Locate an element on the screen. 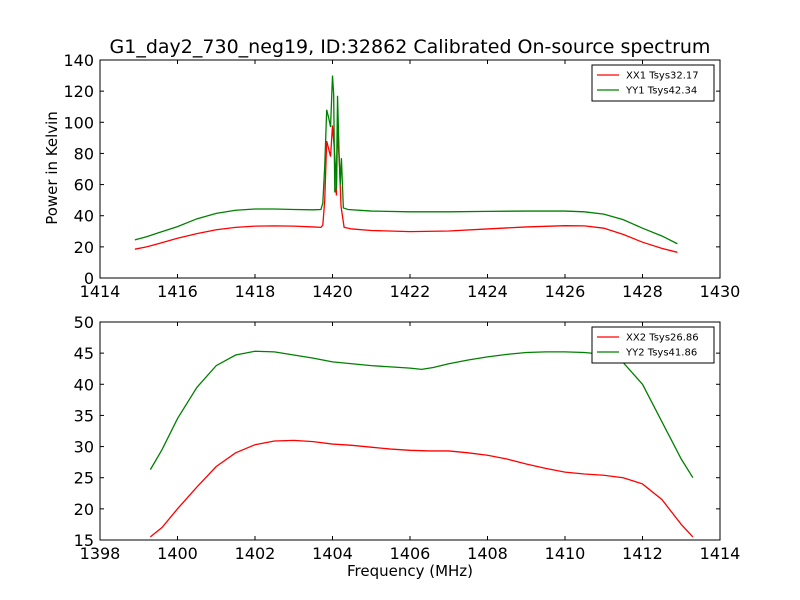 Image resolution: width=800 pixels, height=600 pixels. y-tick-label: 100 is located at coordinates (78, 122).